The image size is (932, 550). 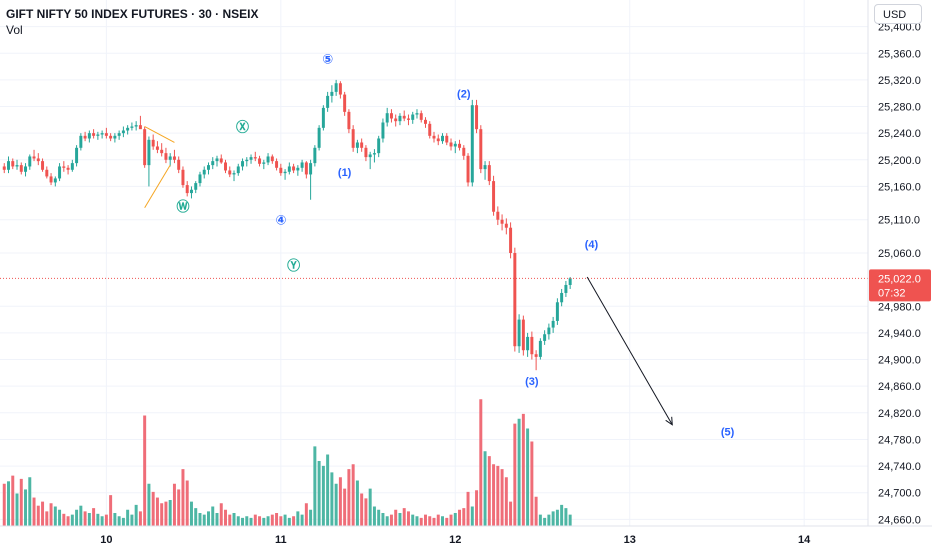 What do you see at coordinates (132, 14) in the screenshot?
I see `symbol-title: GIFT NIFTY 50 INDEX FUTURES · 30 · NSEIX` at bounding box center [132, 14].